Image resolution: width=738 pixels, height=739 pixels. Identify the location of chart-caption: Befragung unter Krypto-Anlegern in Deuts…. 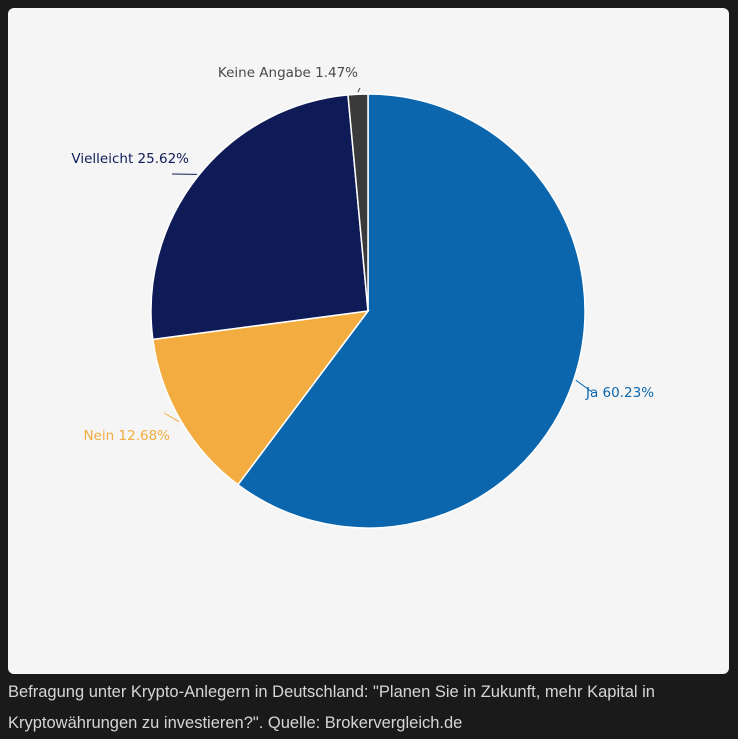
(370, 708).